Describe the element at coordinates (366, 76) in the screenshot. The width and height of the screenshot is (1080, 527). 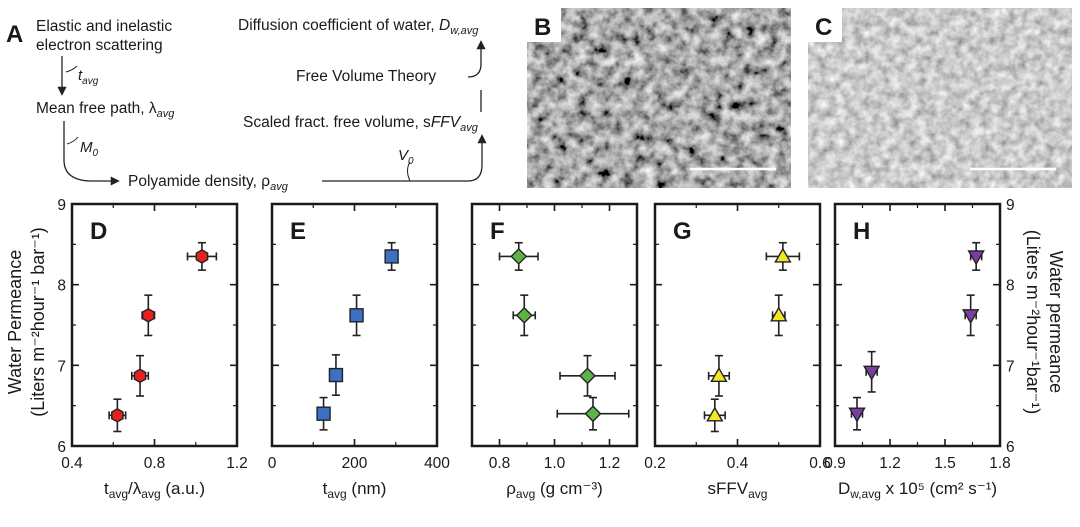
I see `node-free-volume-theory: Free Volume Theory` at that location.